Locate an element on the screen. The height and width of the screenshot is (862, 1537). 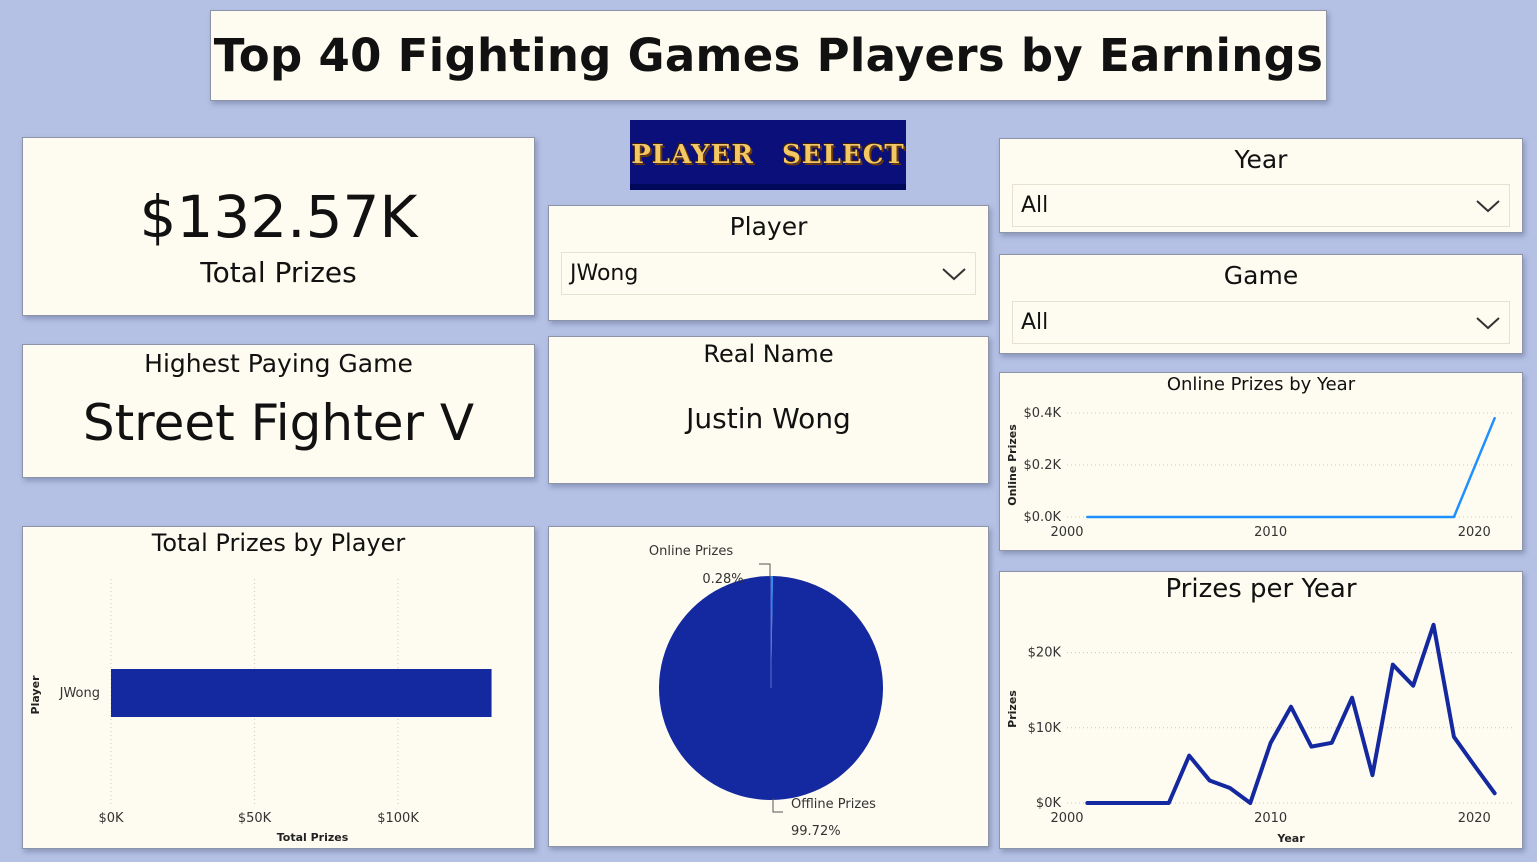
pie-label-name: Online Prizes is located at coordinates (691, 551).